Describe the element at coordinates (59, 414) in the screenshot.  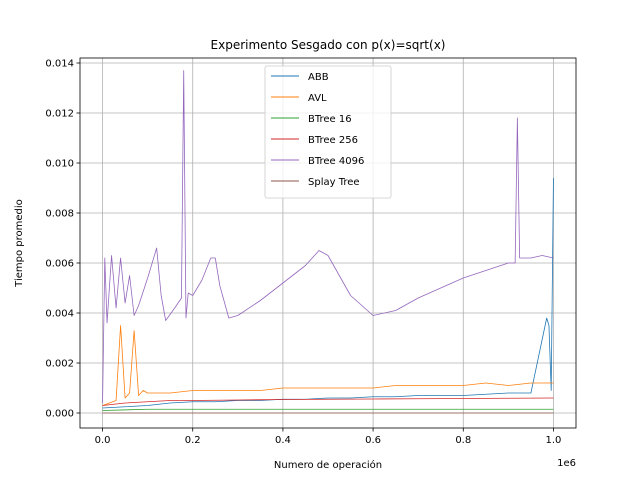
I see `y-tick-label: 0.000` at that location.